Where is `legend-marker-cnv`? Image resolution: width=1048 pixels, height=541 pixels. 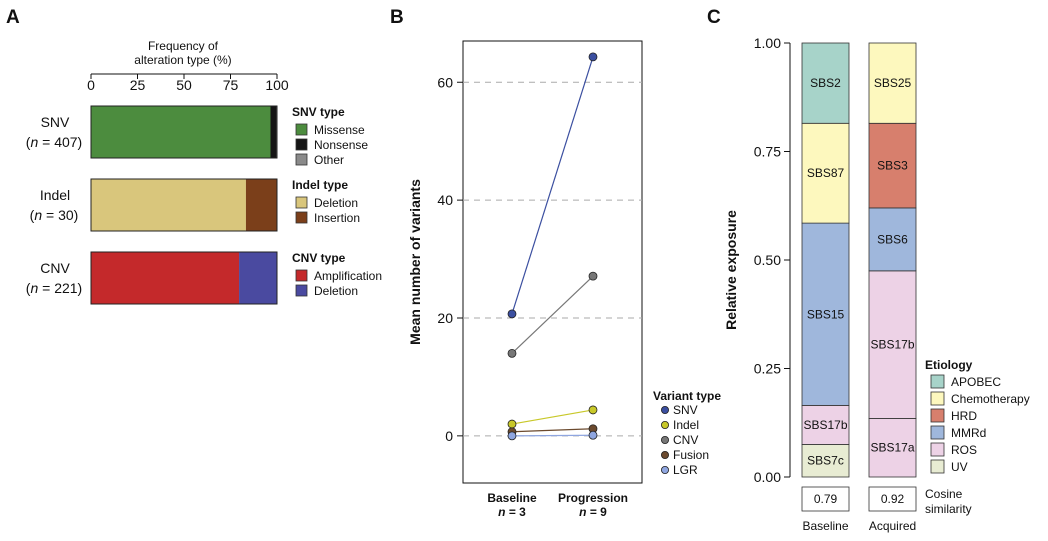
legend-marker-cnv is located at coordinates (665, 439).